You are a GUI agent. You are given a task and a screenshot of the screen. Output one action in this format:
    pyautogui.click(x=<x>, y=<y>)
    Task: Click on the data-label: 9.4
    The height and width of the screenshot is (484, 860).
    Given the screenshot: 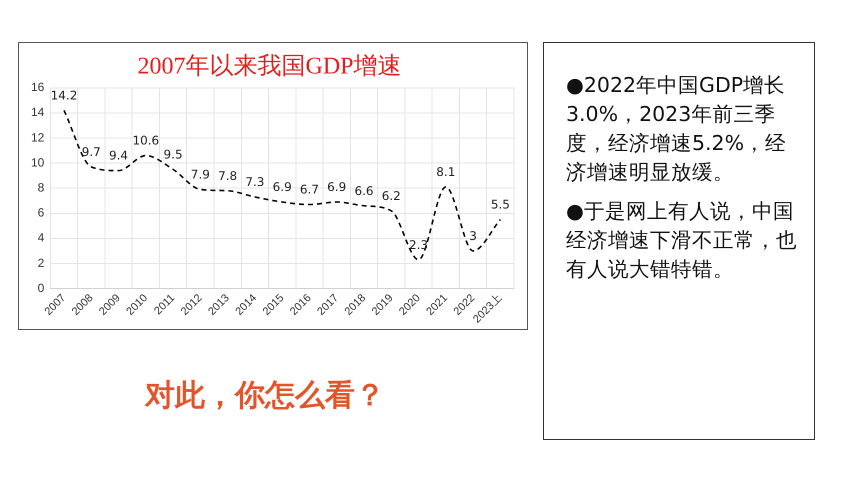 What is the action you would take?
    pyautogui.click(x=118, y=155)
    